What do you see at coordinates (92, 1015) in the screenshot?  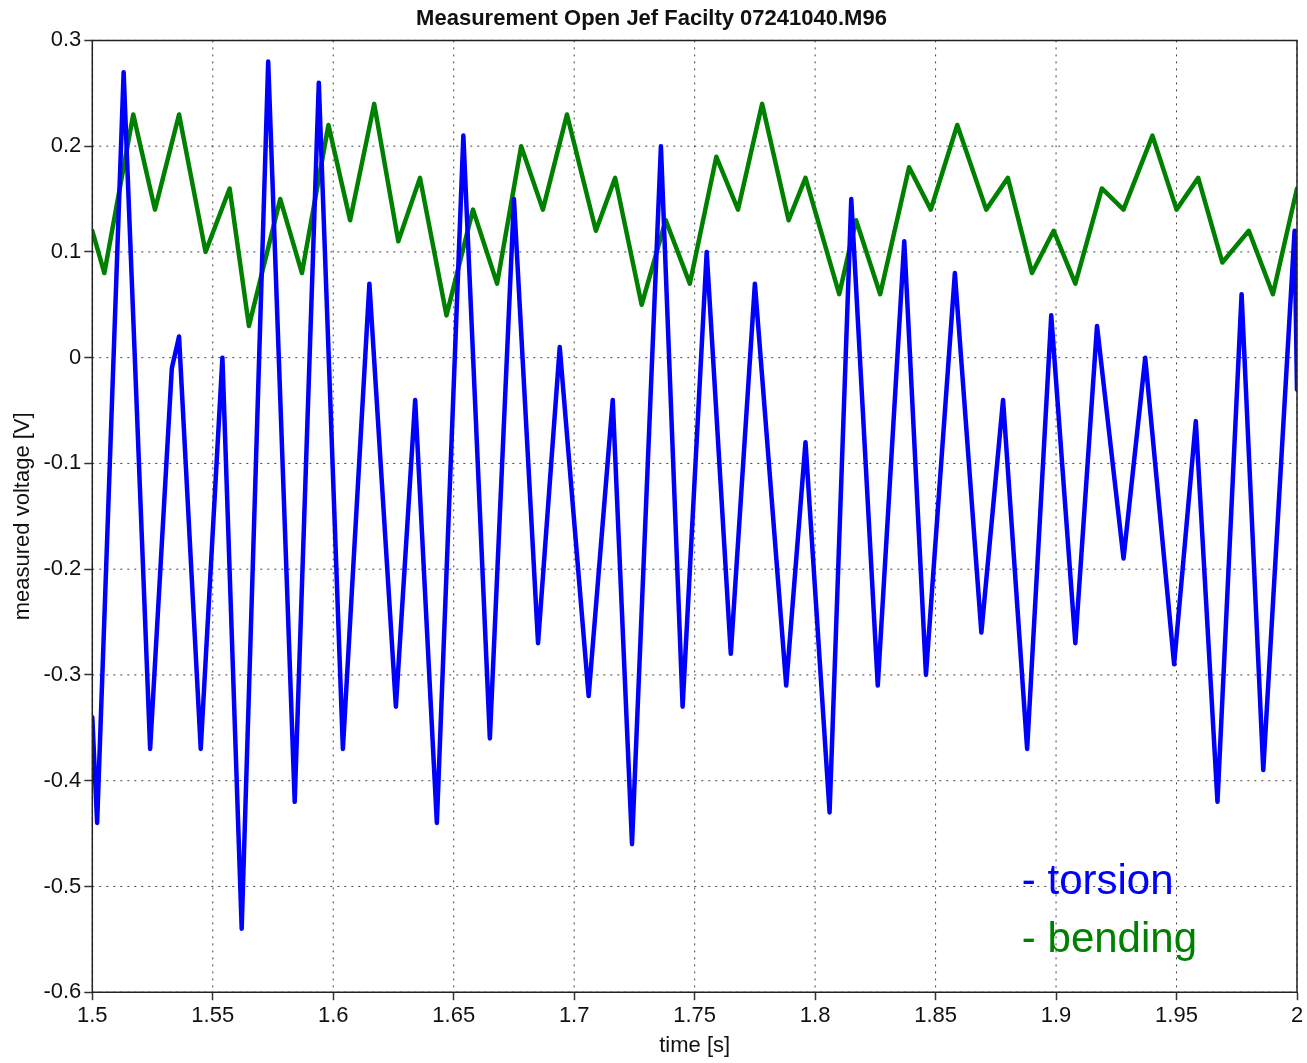 I see `x-tick-label: 1.5` at bounding box center [92, 1015].